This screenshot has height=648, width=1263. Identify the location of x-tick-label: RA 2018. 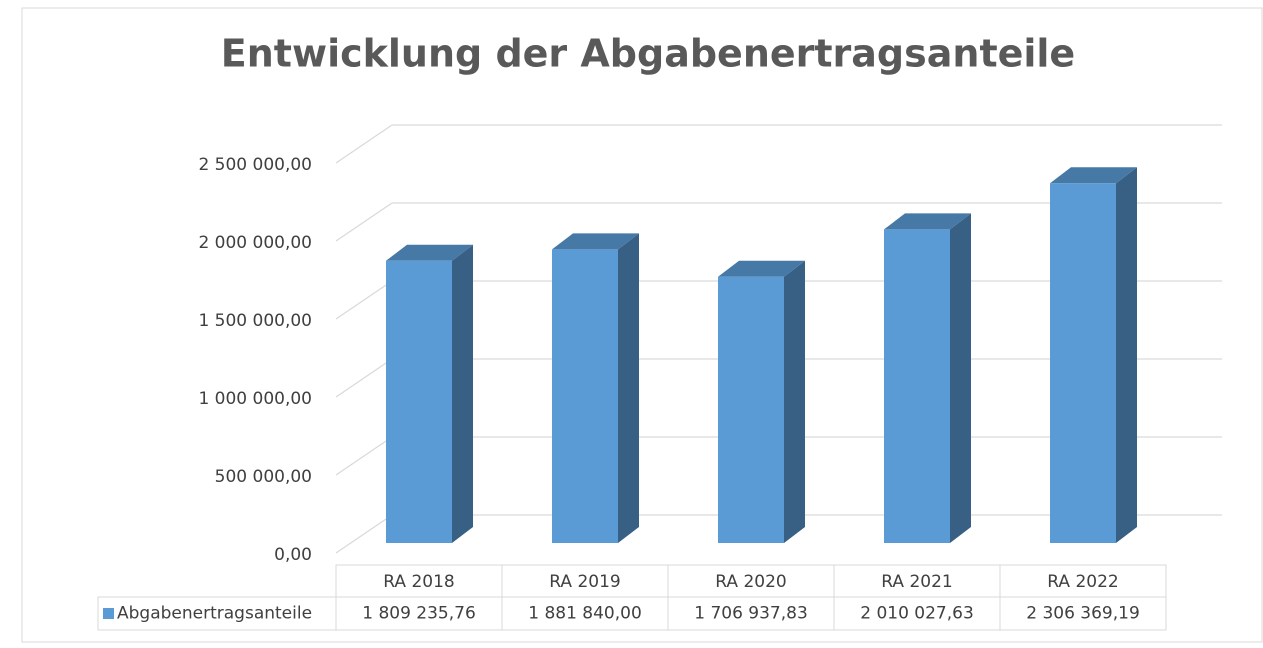
(418, 582).